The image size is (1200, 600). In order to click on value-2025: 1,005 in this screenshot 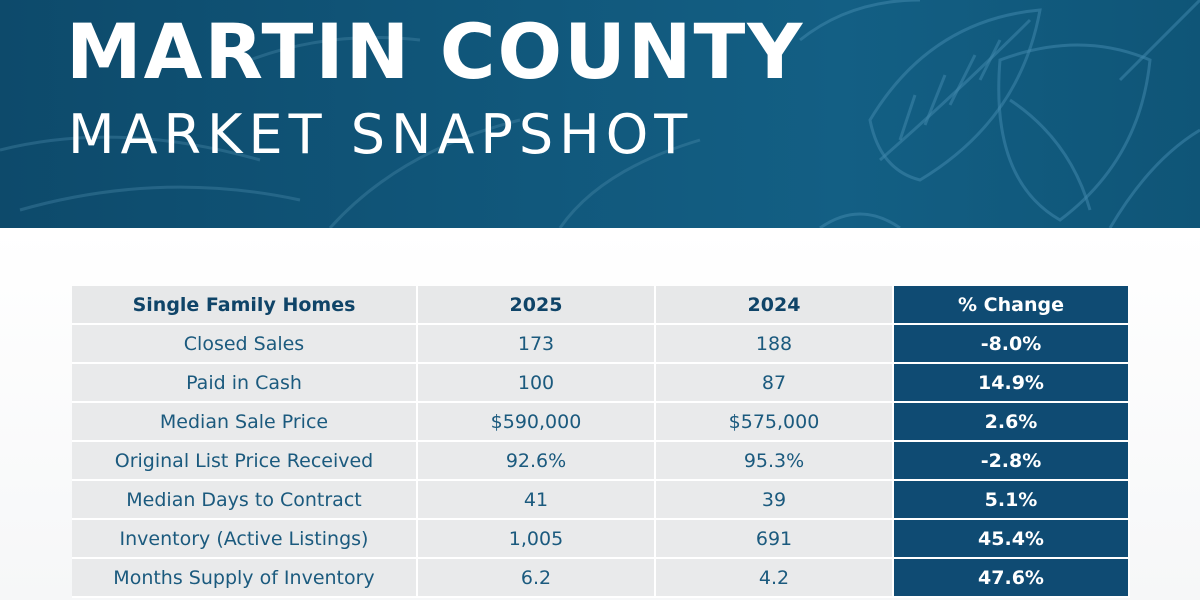, I will do `click(537, 539)`.